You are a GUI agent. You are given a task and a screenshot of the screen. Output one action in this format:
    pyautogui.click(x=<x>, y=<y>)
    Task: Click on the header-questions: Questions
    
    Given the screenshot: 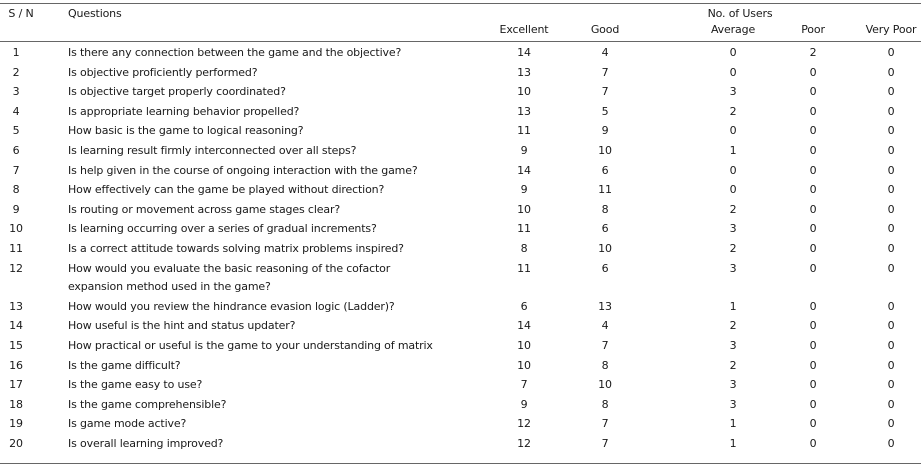 What is the action you would take?
    pyautogui.click(x=95, y=13)
    